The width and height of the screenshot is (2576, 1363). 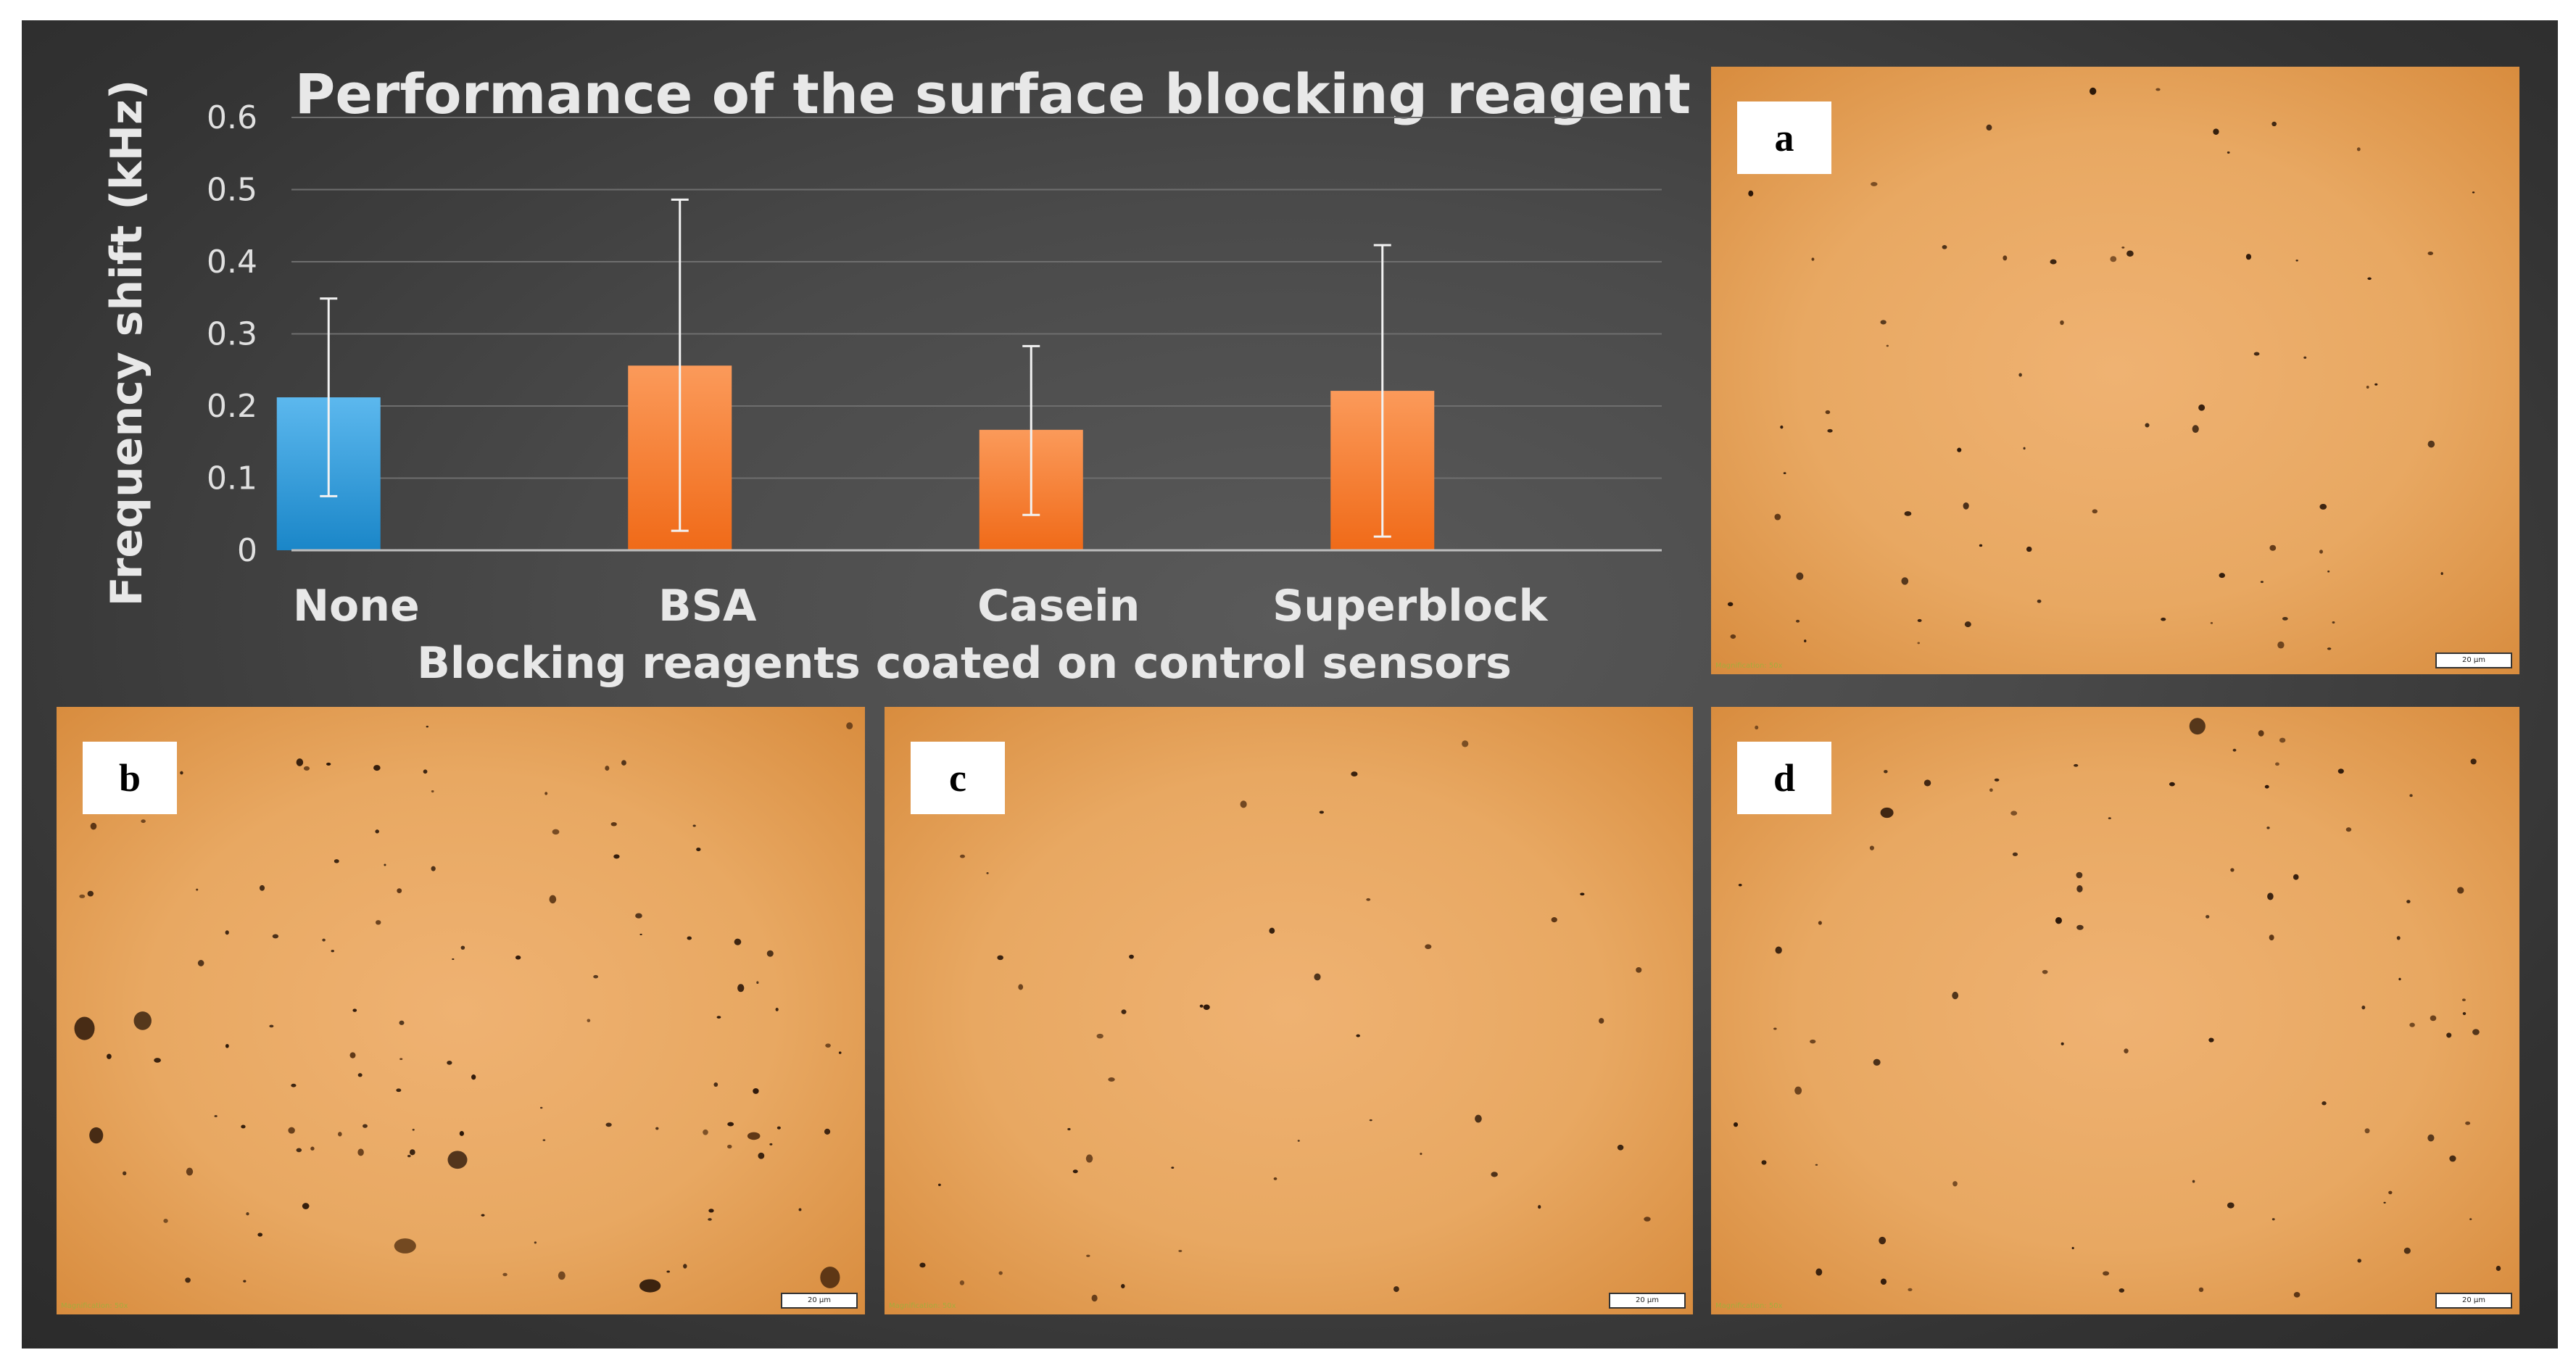 I want to click on error-bar-casein, so click(x=1031, y=430).